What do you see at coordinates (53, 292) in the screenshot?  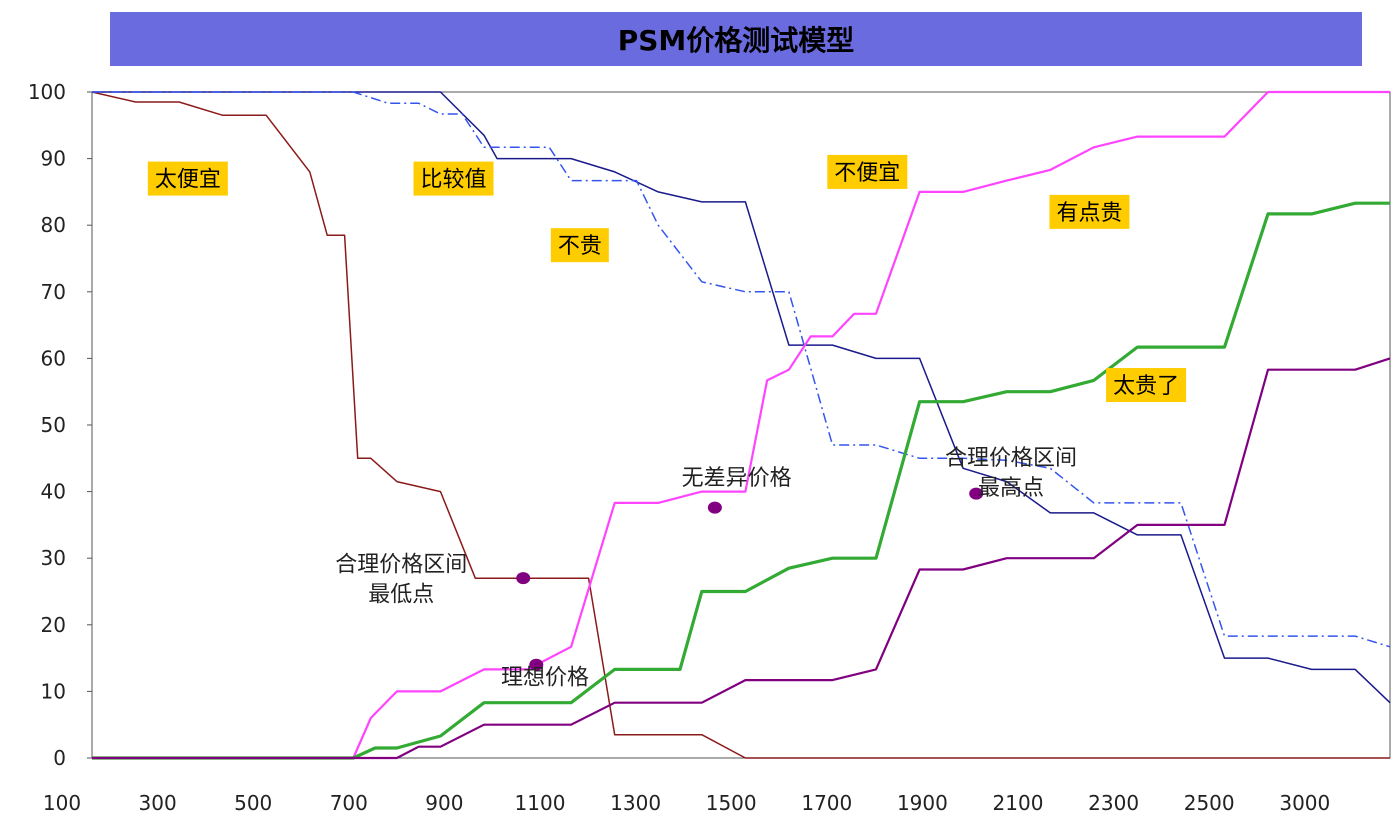 I see `y-tick-label: 70` at bounding box center [53, 292].